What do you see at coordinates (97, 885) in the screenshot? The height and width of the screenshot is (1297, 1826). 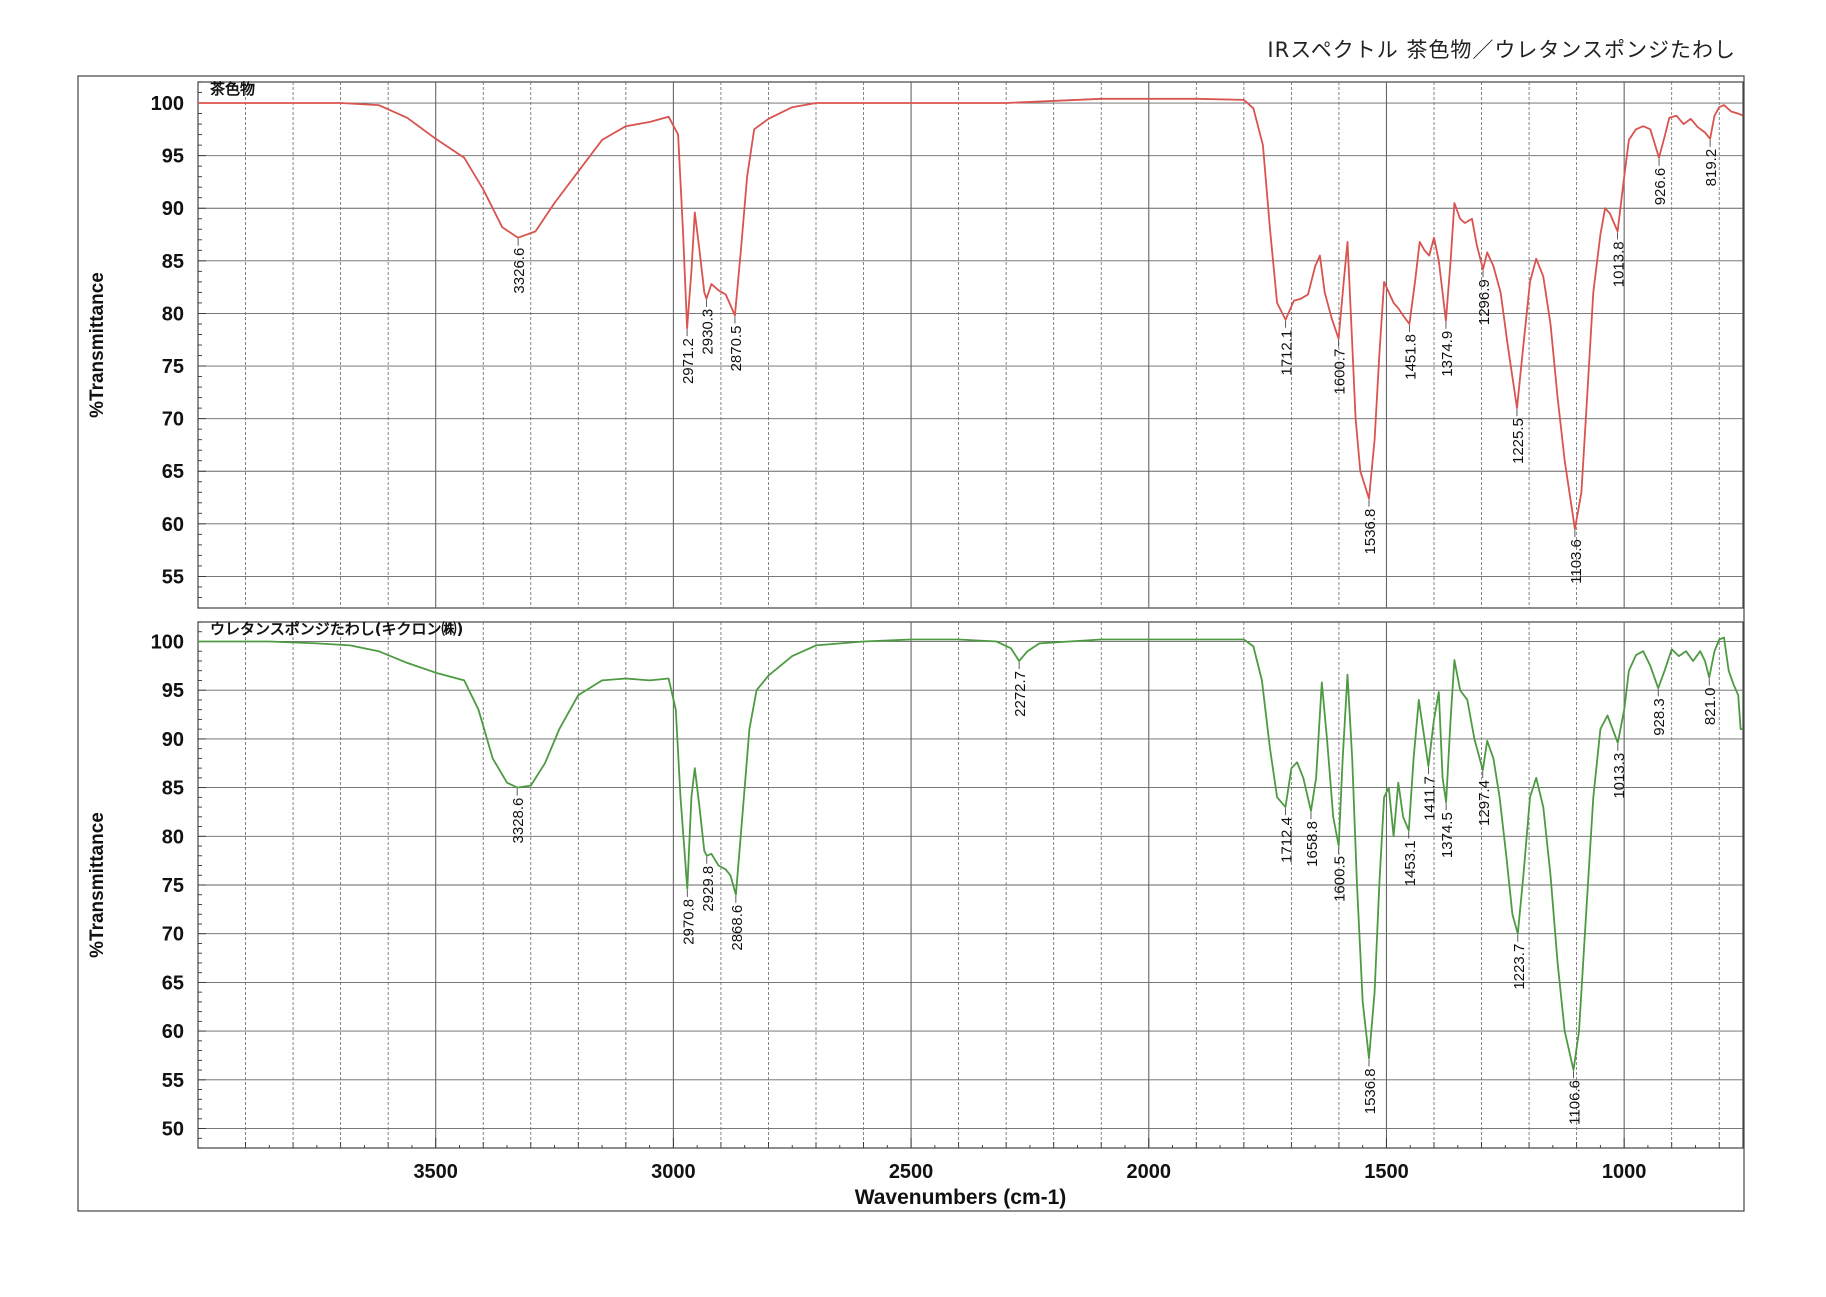 I see `panel2-y-axis-label: %Transmittance` at bounding box center [97, 885].